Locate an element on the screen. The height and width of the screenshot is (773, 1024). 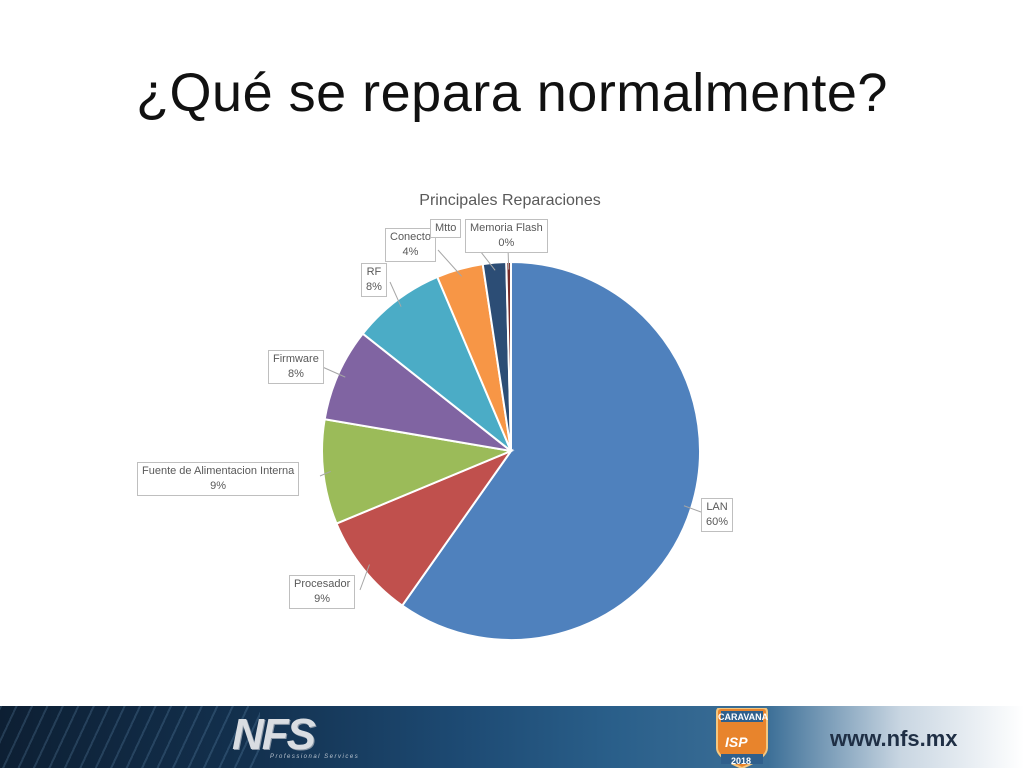
callout-procesador-pct: 9% is located at coordinates (322, 599).